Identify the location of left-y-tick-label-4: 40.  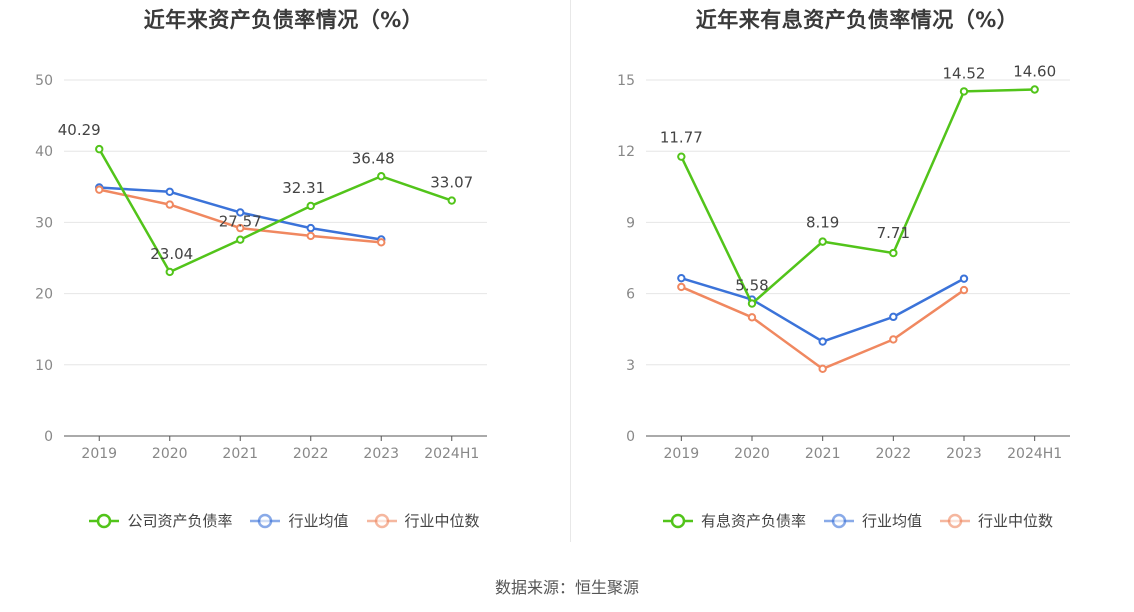
(44, 152).